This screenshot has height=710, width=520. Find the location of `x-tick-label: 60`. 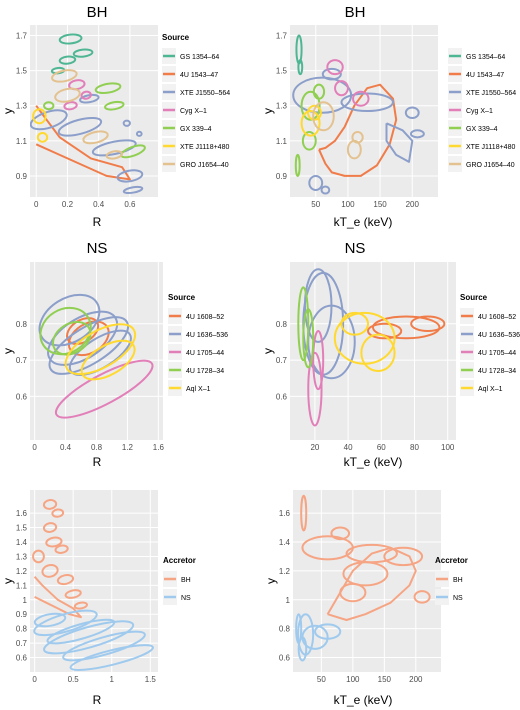

x-tick-label: 60 is located at coordinates (381, 447).